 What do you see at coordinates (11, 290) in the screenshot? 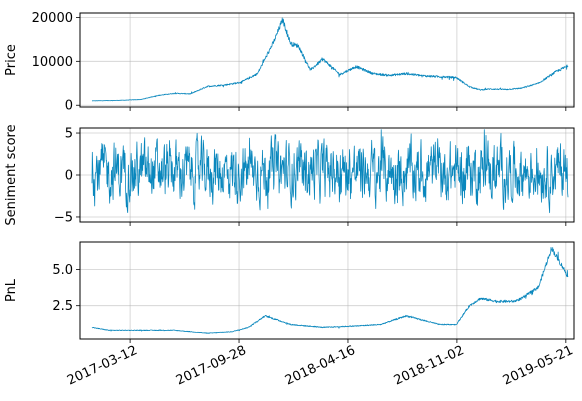
I see `y-axis-label: PnL` at bounding box center [11, 290].